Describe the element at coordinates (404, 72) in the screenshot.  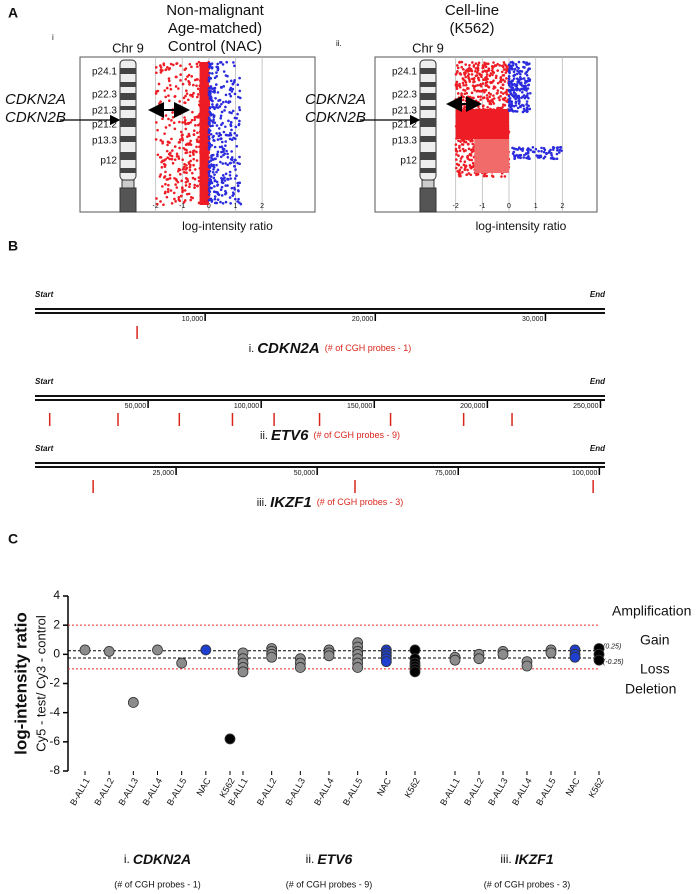
I see `band-label: p24.1` at that location.